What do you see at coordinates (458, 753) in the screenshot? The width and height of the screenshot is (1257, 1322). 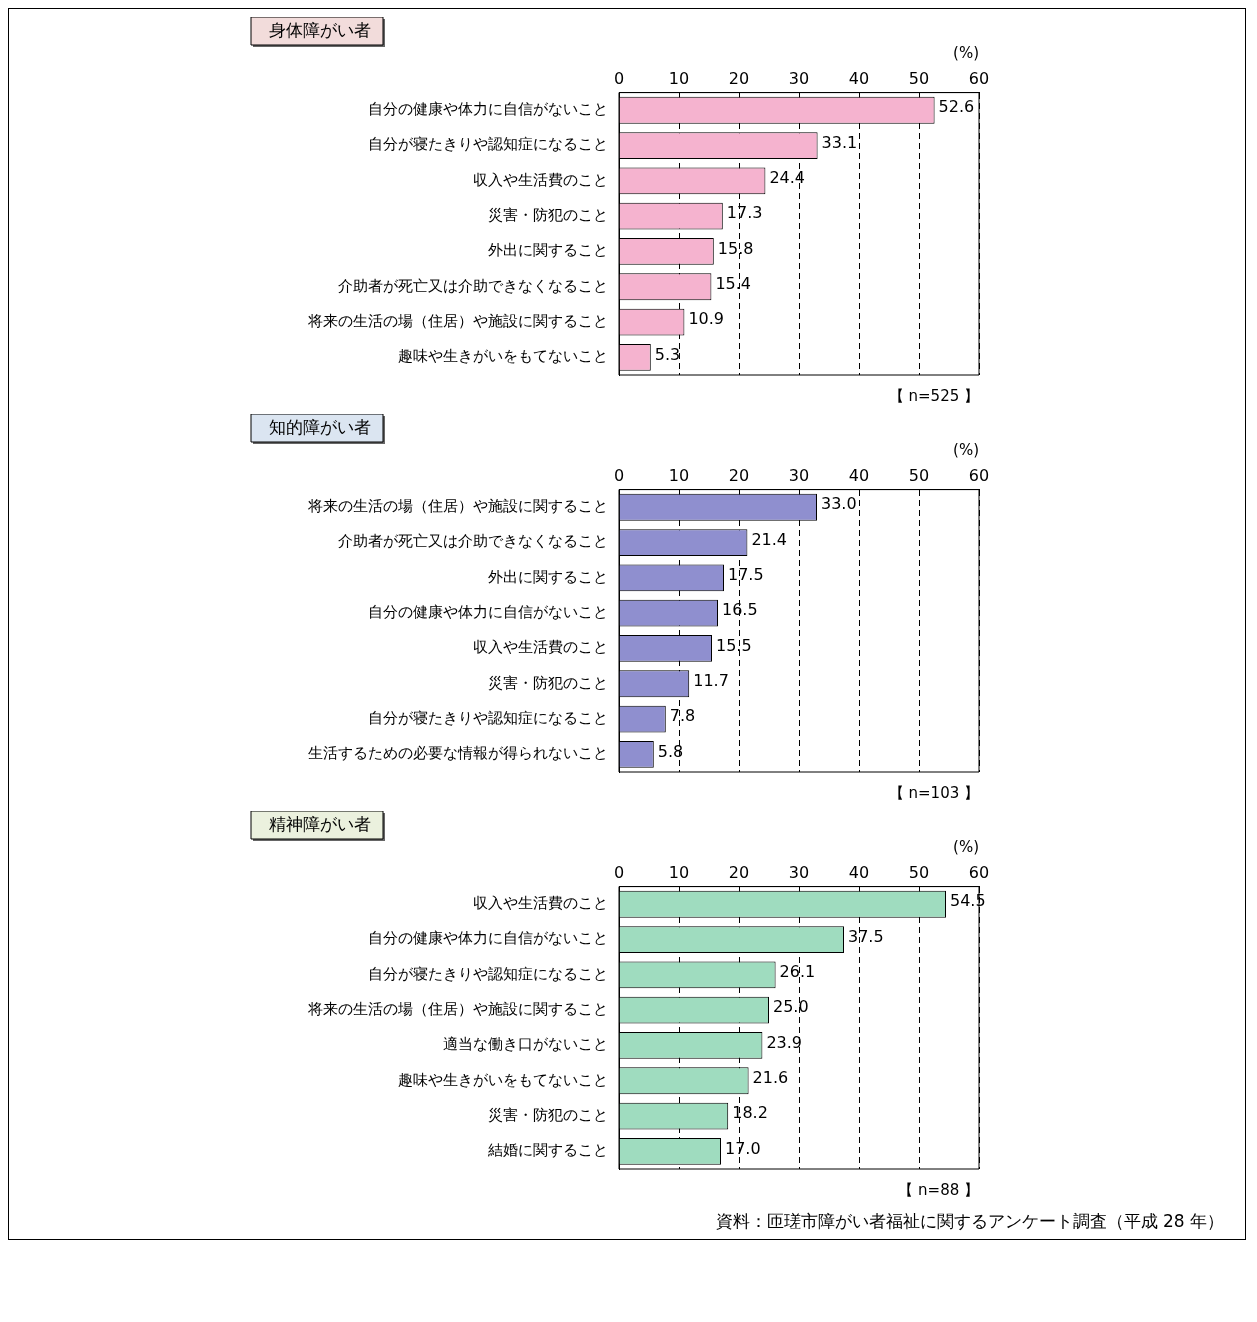 I see `y-tick-label: 生活するための必要な情報が得られないこと` at bounding box center [458, 753].